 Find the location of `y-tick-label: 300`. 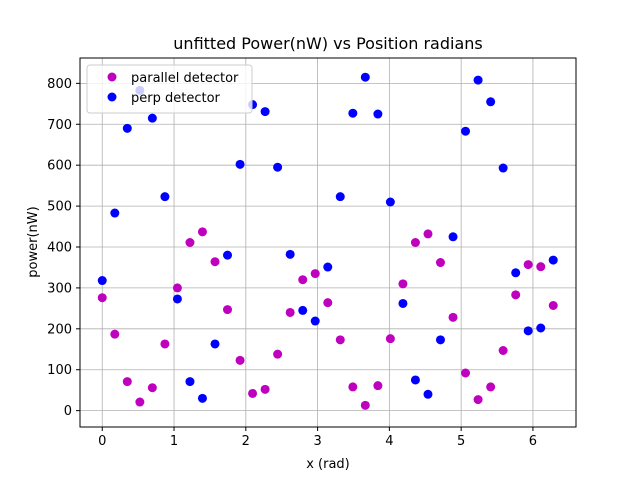

y-tick-label: 300 is located at coordinates (59, 288).